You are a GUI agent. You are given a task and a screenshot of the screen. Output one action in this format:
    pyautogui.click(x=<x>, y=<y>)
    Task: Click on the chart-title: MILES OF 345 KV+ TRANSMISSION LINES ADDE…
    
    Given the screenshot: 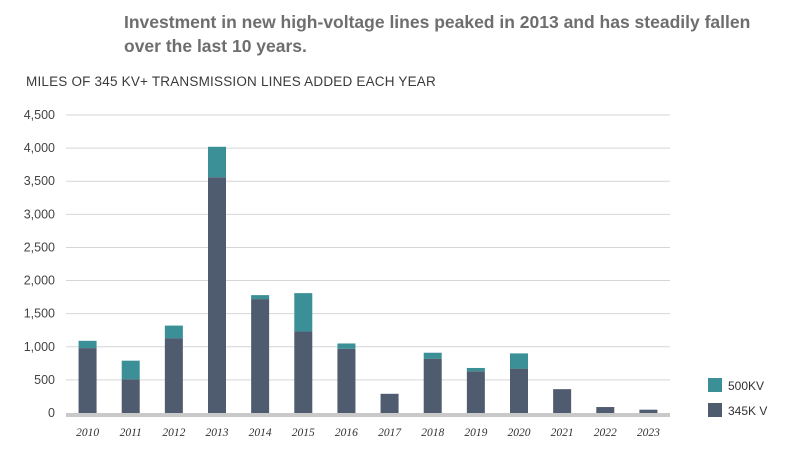 What is the action you would take?
    pyautogui.click(x=231, y=81)
    